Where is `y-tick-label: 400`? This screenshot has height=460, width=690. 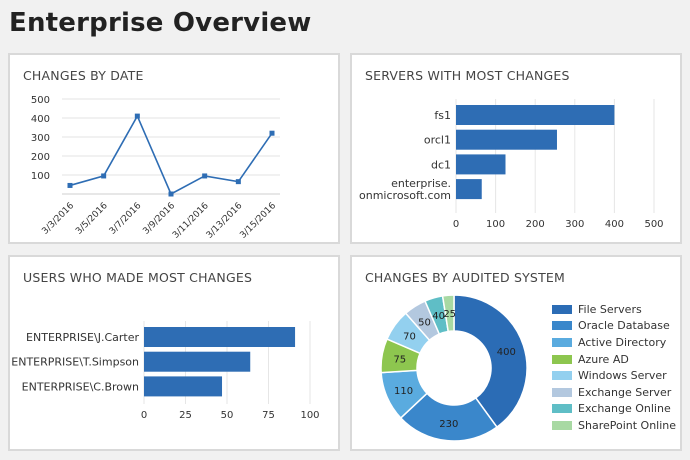 y-tick-label: 400 is located at coordinates (40, 119).